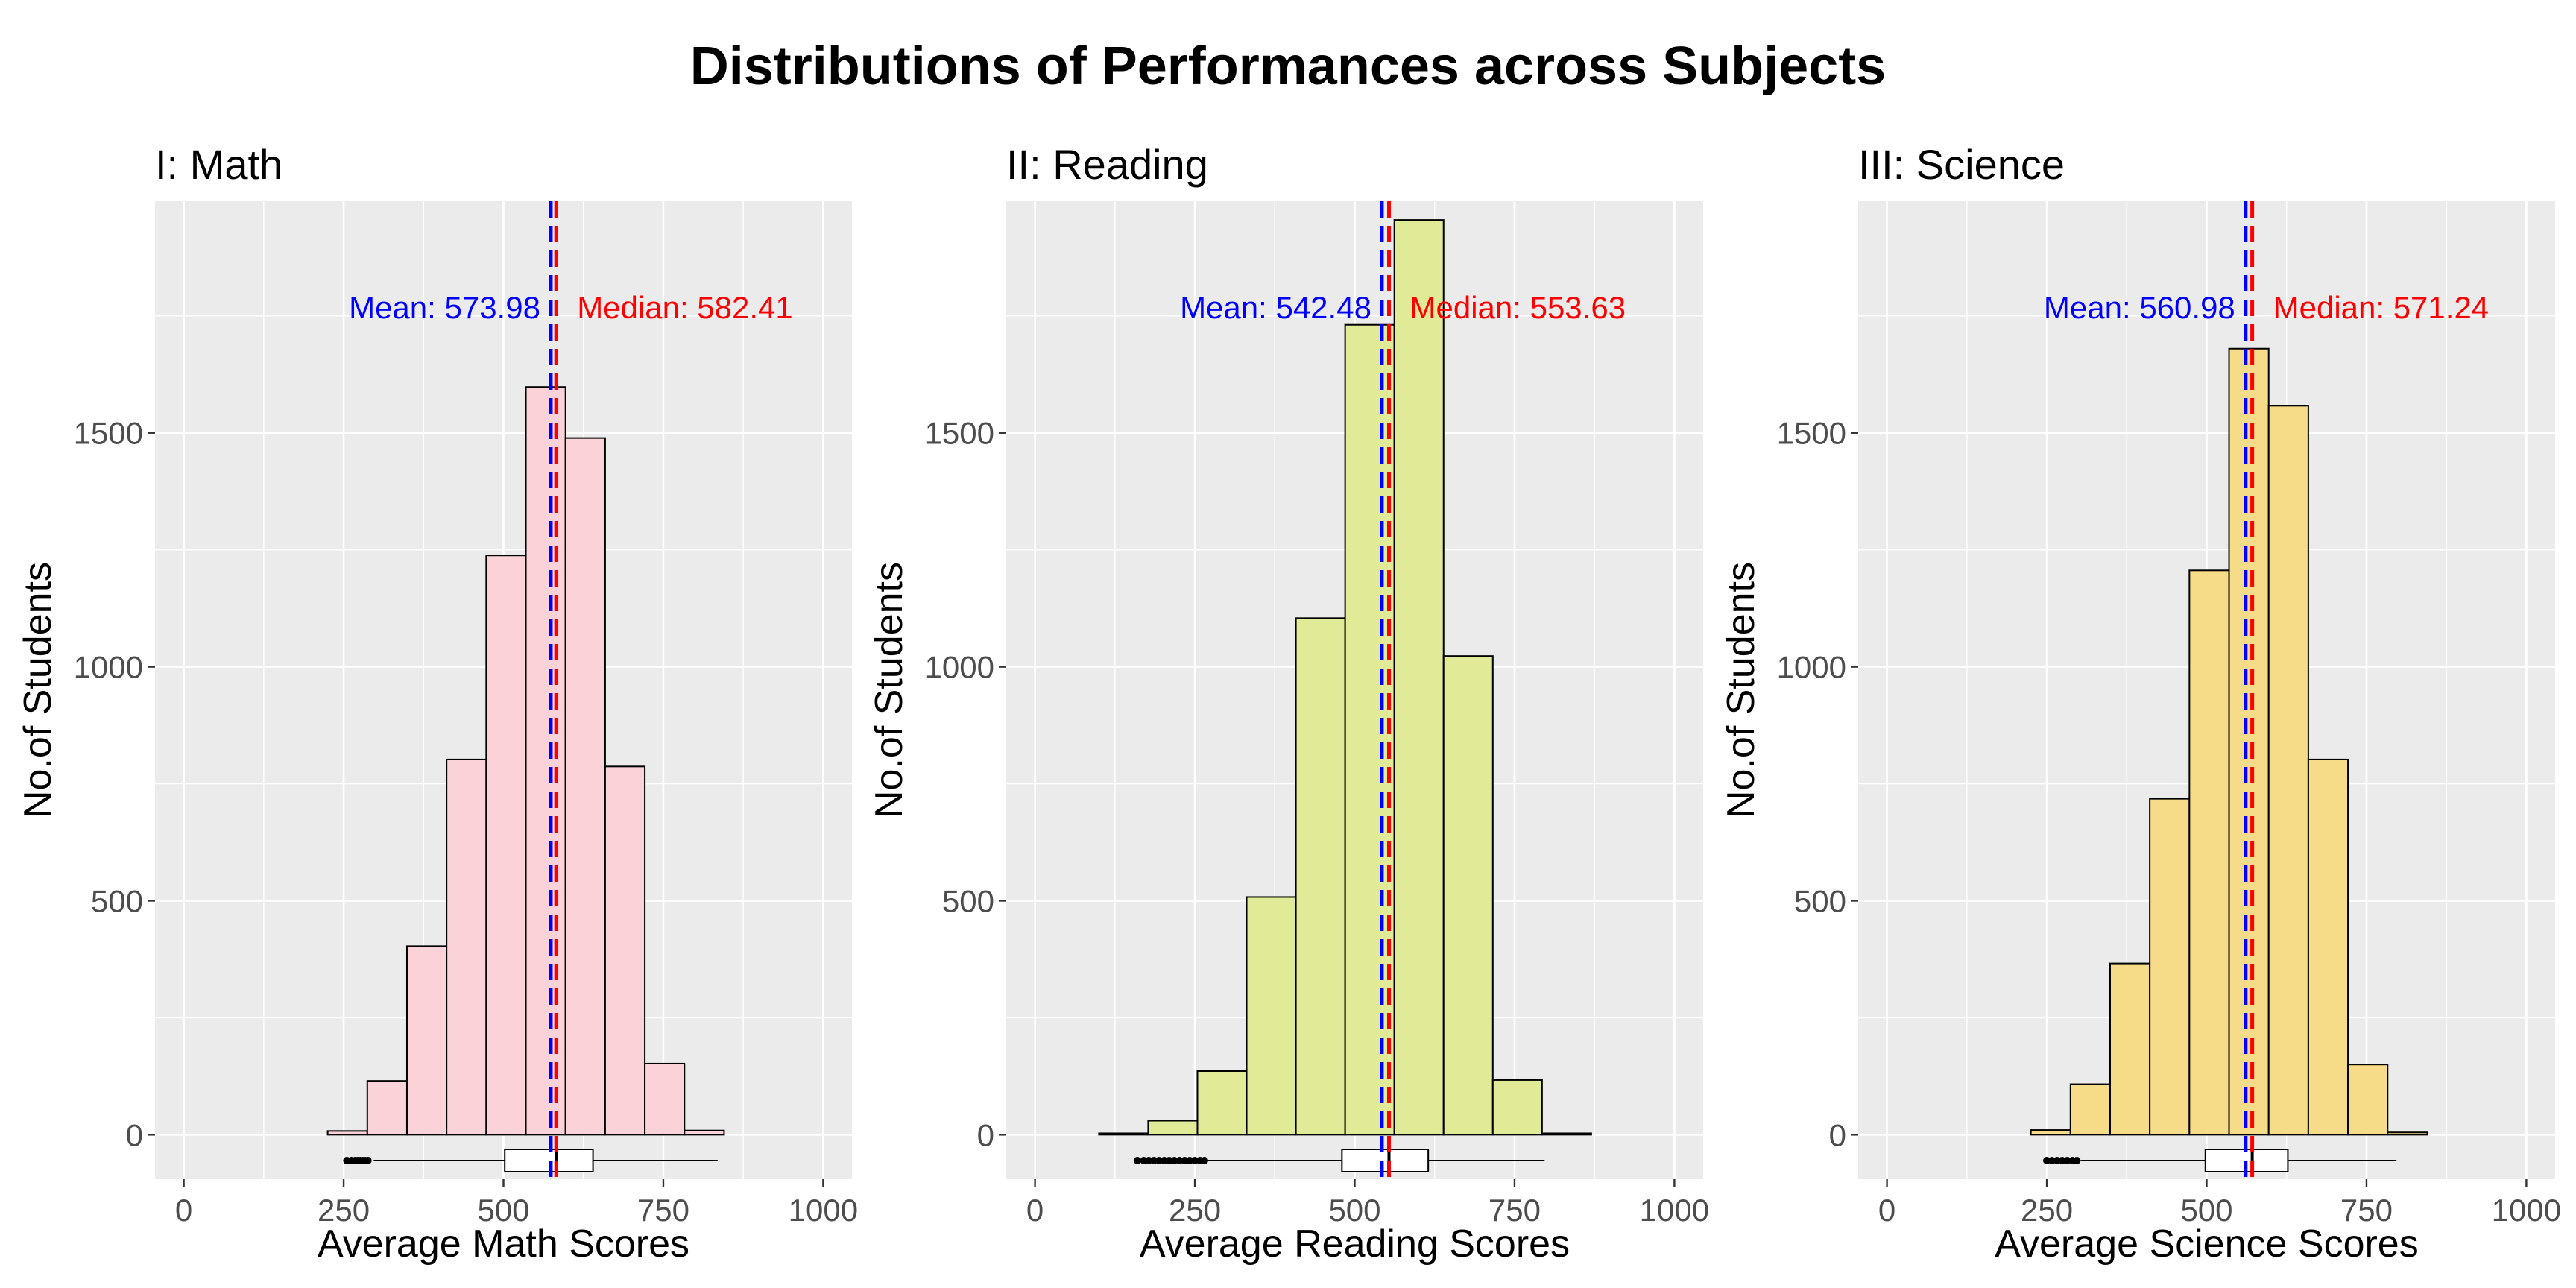 The height and width of the screenshot is (1288, 2576). What do you see at coordinates (504, 1244) in the screenshot?
I see `x-axis-title: Average Math Scores` at bounding box center [504, 1244].